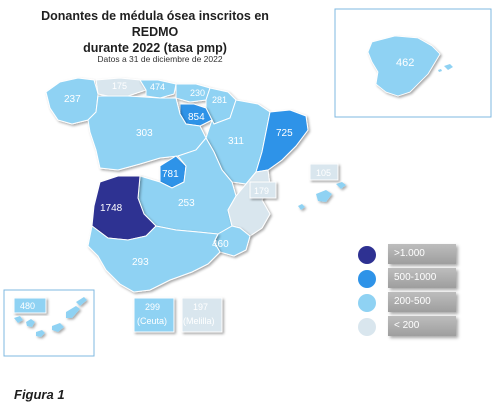  I want to click on legend-item: >1.000, so click(406, 255).